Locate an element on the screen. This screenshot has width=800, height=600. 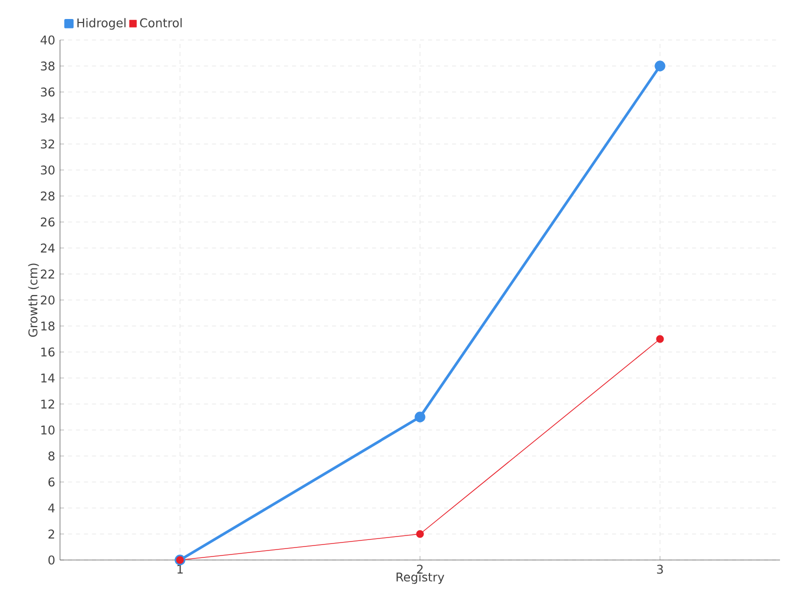
y-tick-label: 30 is located at coordinates (47, 170).